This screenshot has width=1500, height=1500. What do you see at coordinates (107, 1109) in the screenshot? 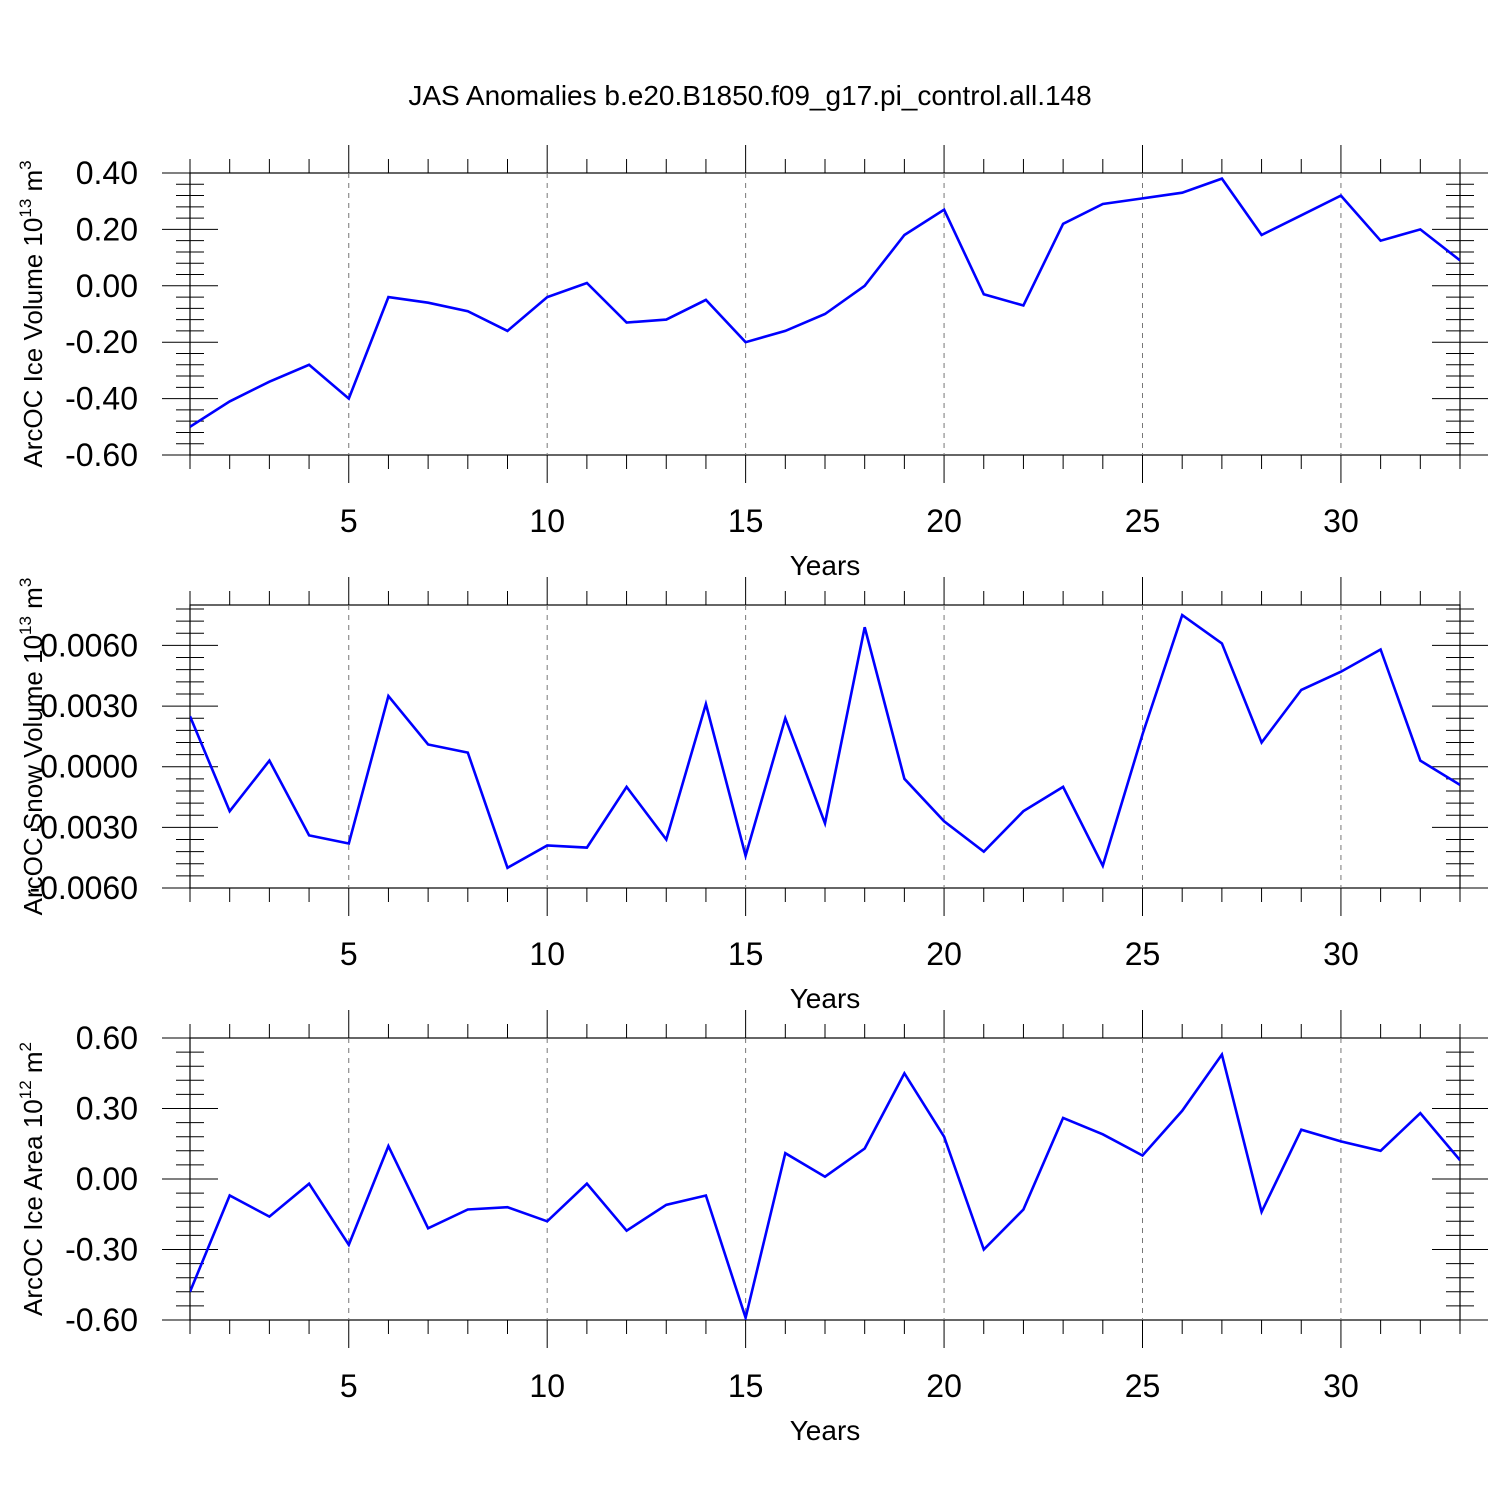
I see `y-tick-label: 0.30` at bounding box center [107, 1109].